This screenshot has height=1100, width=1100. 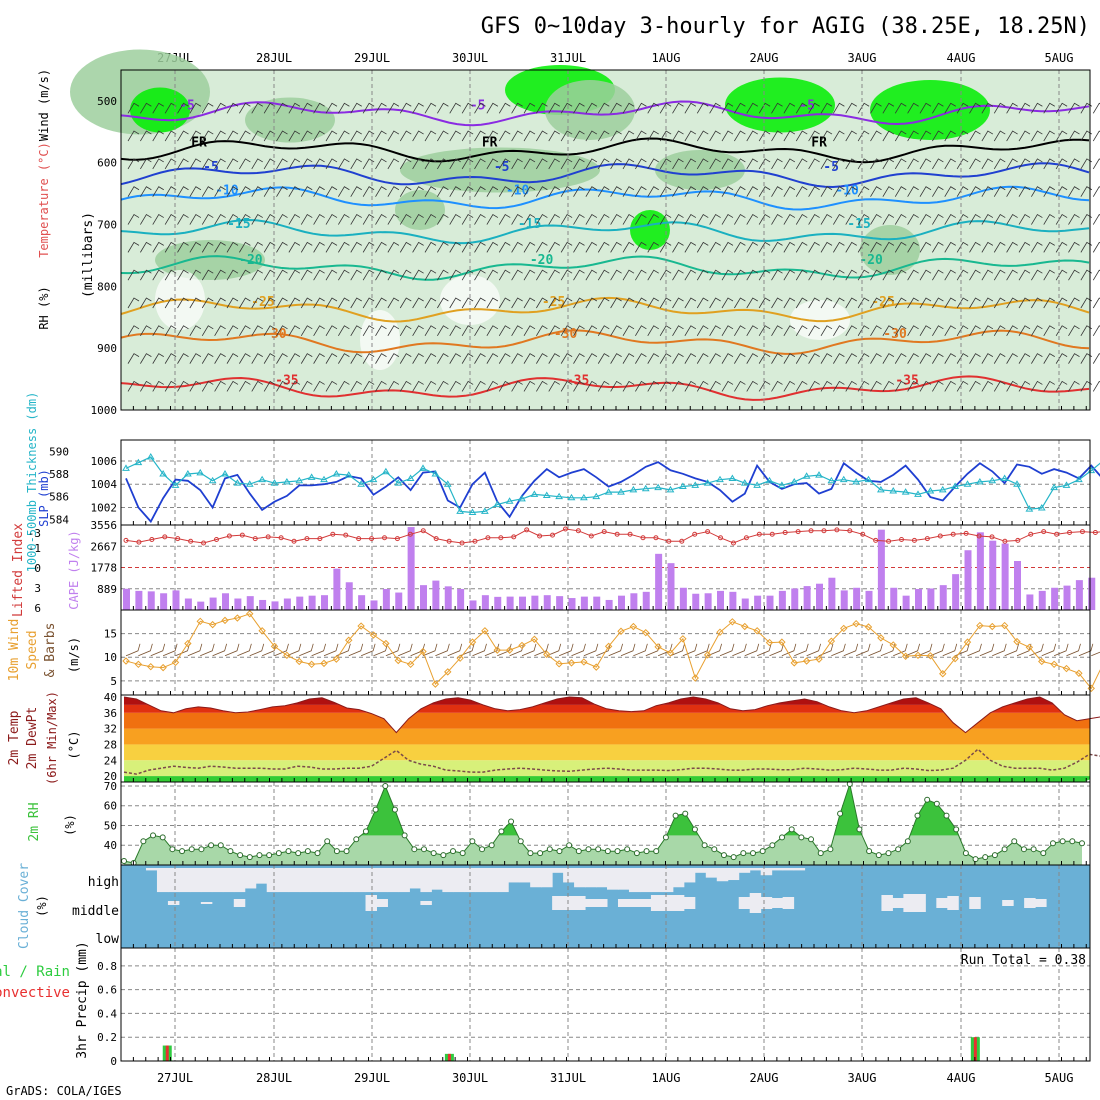 I want to click on contour-label: -15, so click(x=238, y=224).